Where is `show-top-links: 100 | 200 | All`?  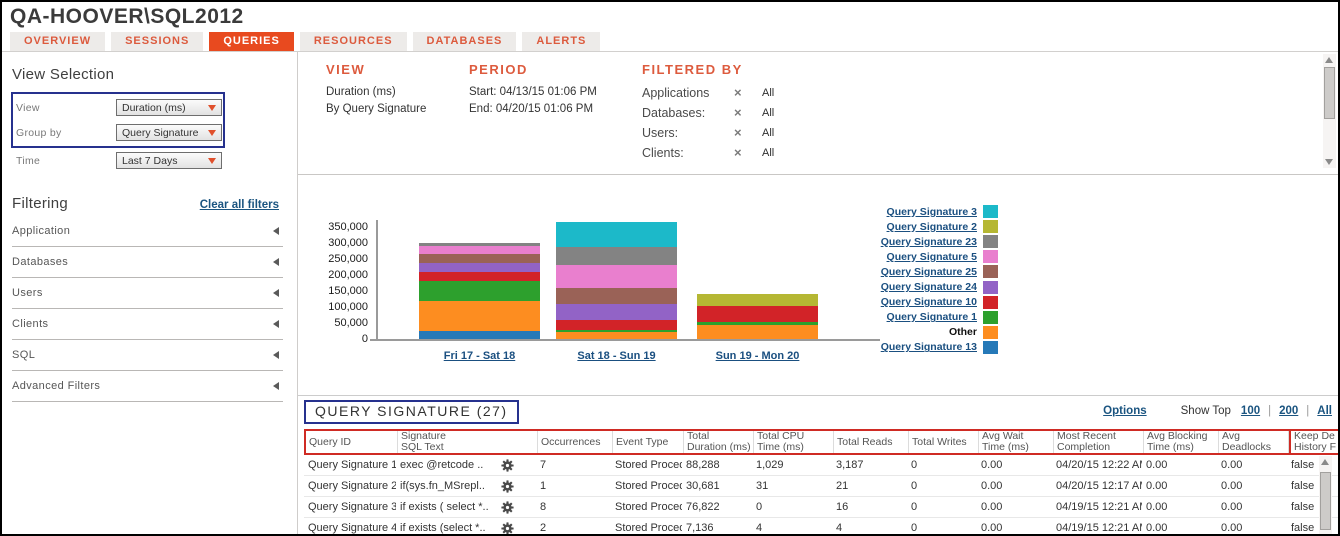 show-top-links: 100 | 200 | All is located at coordinates (1286, 411).